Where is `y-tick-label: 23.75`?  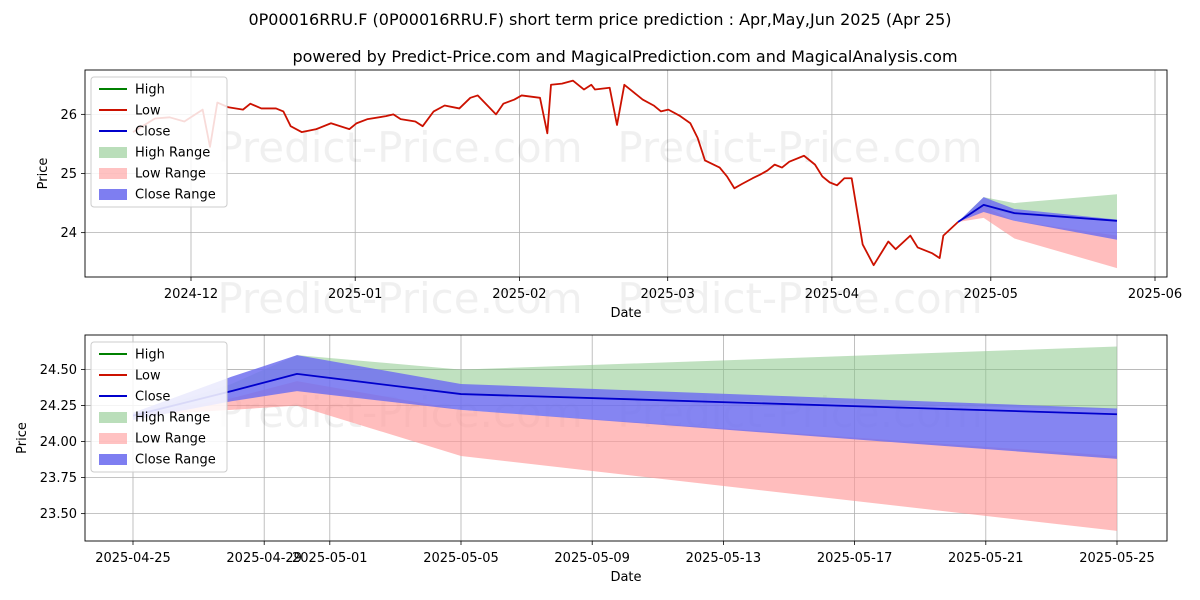
y-tick-label: 23.75 is located at coordinates (58, 478).